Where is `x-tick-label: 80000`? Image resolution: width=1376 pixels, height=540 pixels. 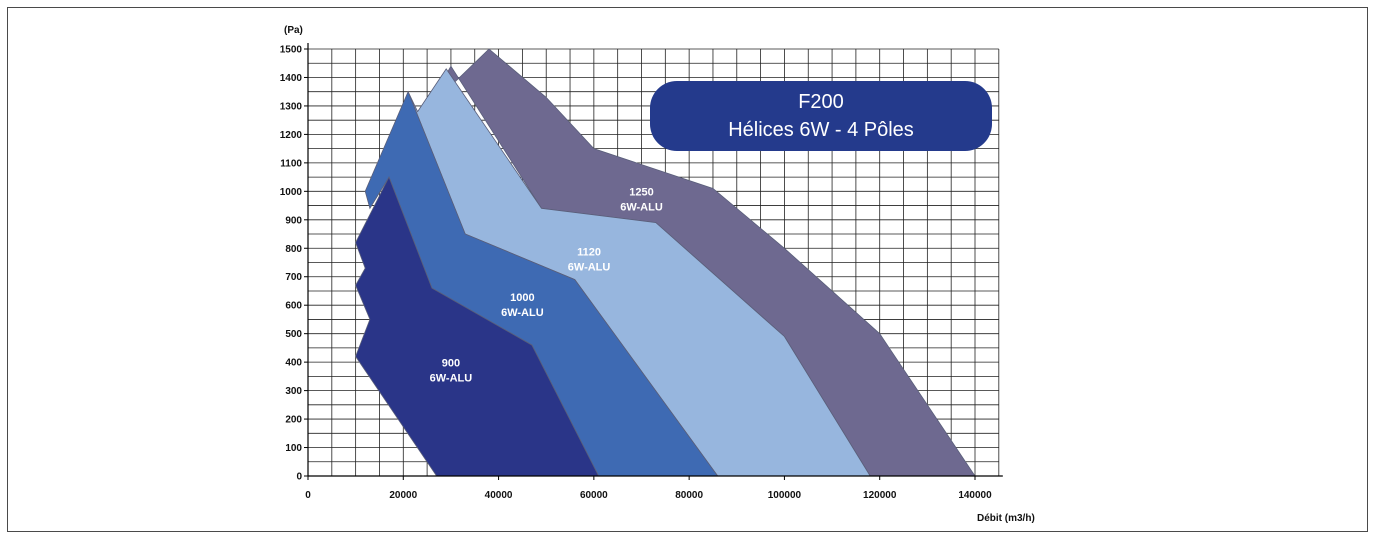 x-tick-label: 80000 is located at coordinates (689, 495).